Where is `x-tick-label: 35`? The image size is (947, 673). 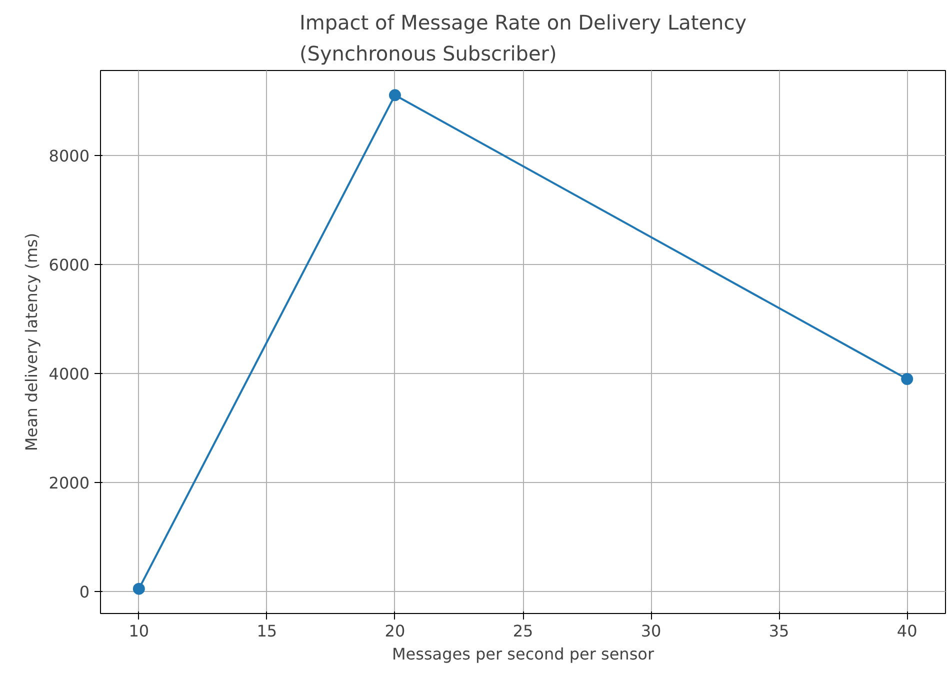
x-tick-label: 35 is located at coordinates (779, 631).